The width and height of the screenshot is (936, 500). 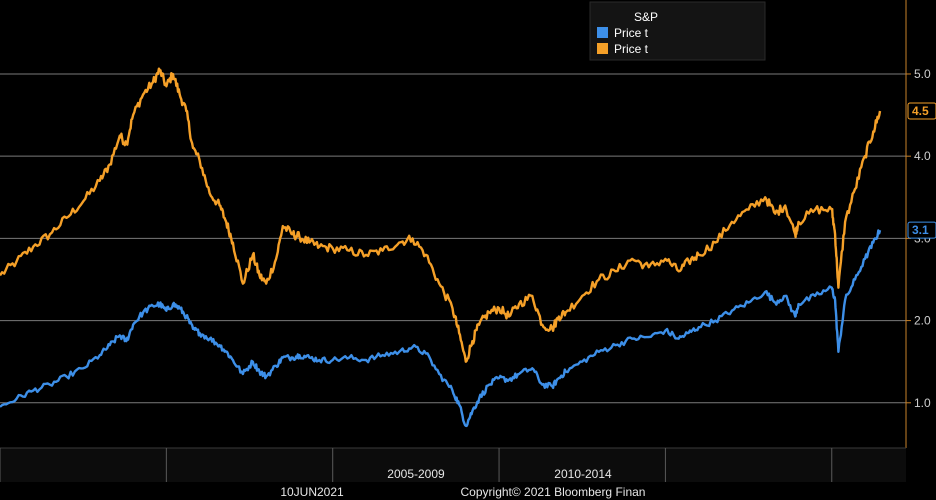 I want to click on x-axis-strip, so click(x=453, y=465).